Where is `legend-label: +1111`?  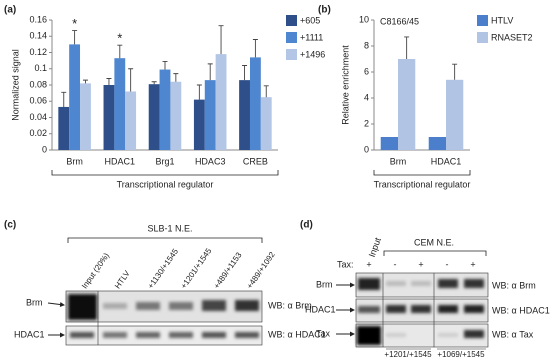 legend-label: +1111 is located at coordinates (311, 37).